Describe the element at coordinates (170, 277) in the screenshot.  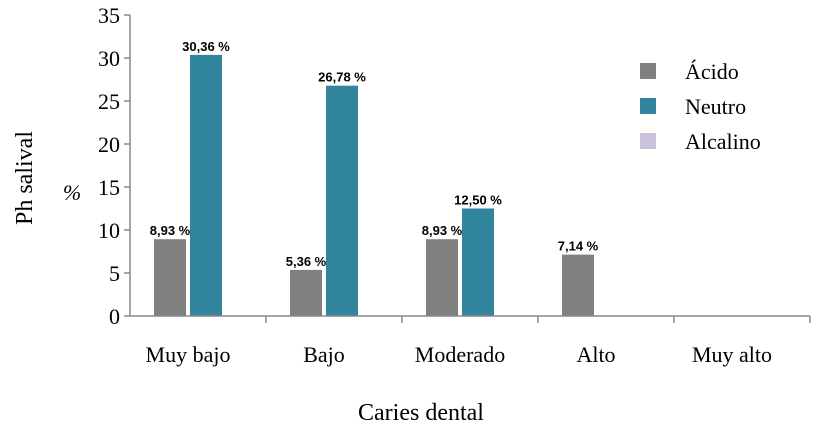
I see `bar-ácido-muy-bajo` at that location.